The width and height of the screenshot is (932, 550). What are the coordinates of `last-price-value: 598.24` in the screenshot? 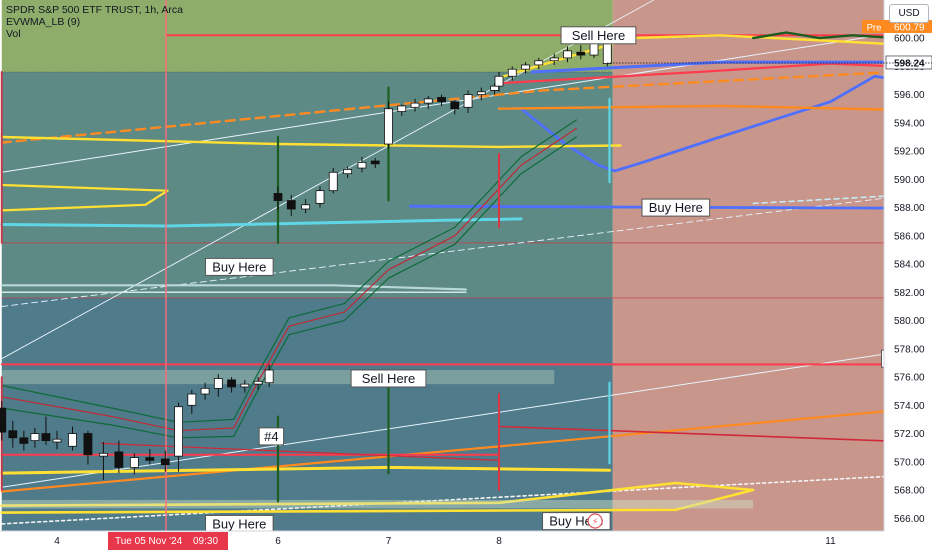 It's located at (909, 63).